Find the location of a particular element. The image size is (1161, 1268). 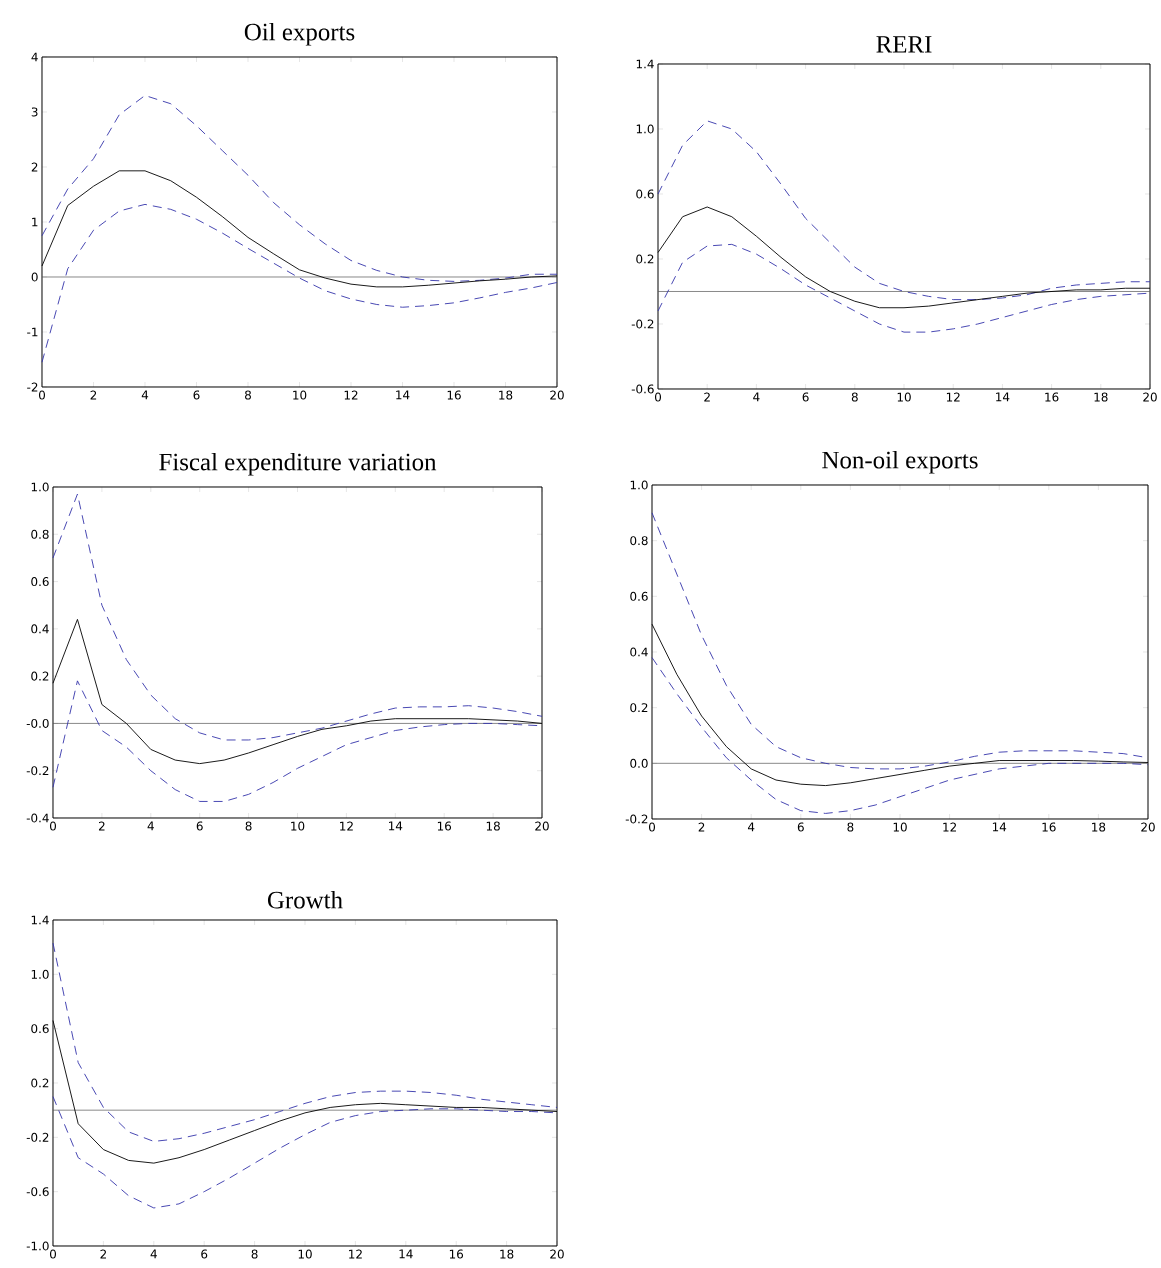

chart-title: RERI is located at coordinates (904, 44).